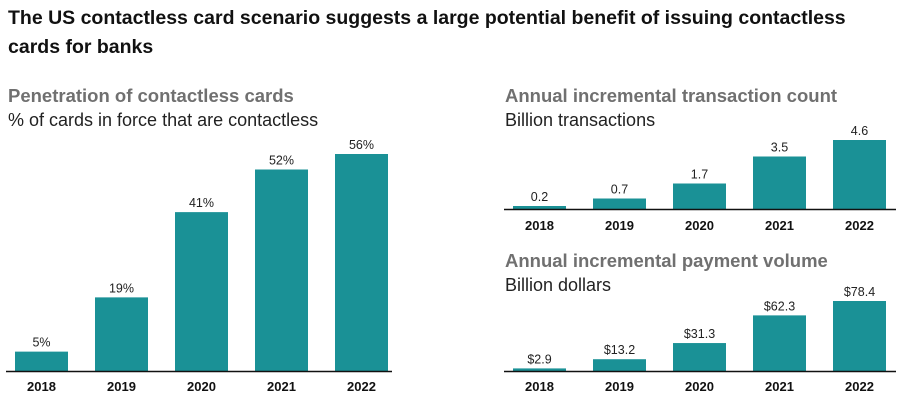 This screenshot has height=400, width=900. Describe the element at coordinates (699, 225) in the screenshot. I see `transaction-count-x-tick-label: 2020` at that location.